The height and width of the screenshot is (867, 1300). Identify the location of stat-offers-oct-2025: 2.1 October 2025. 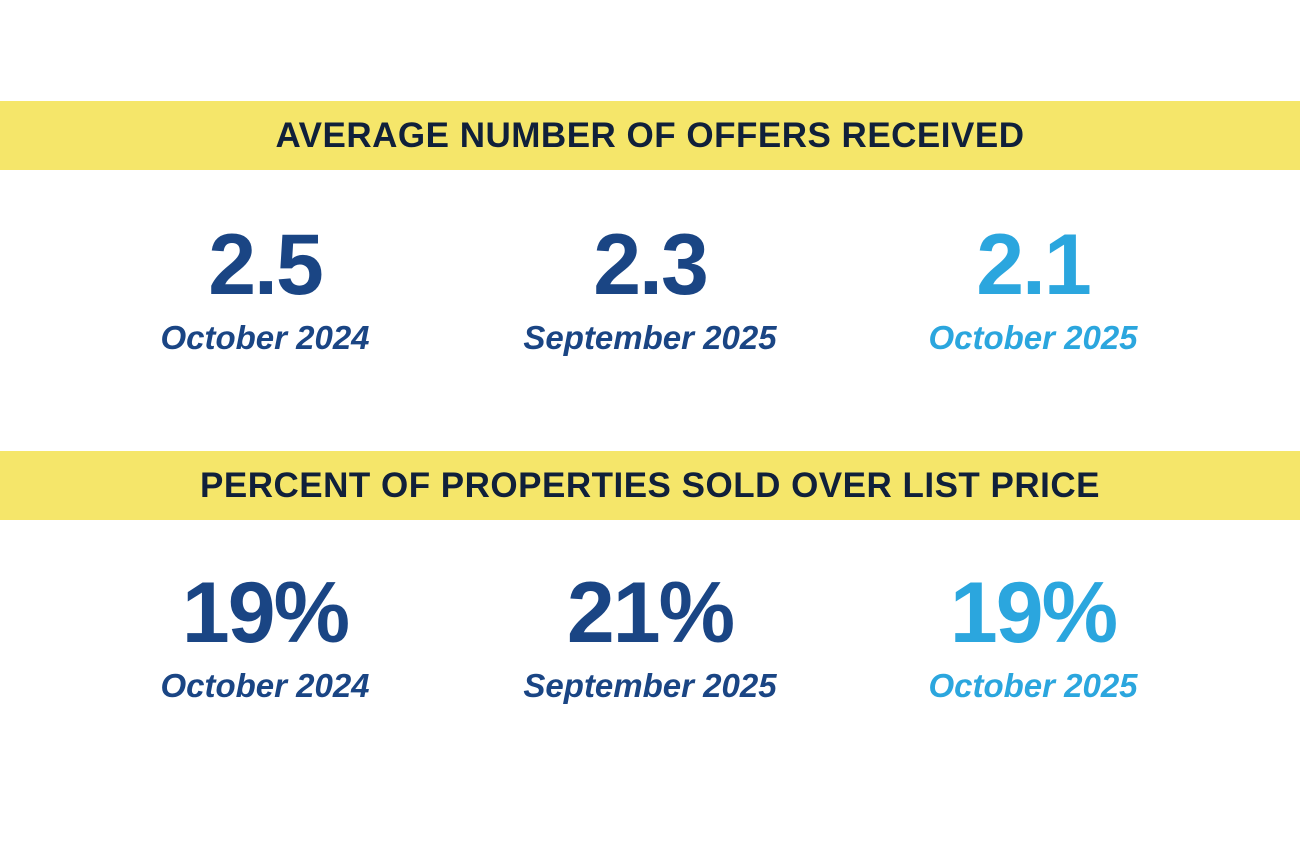
(1033, 290).